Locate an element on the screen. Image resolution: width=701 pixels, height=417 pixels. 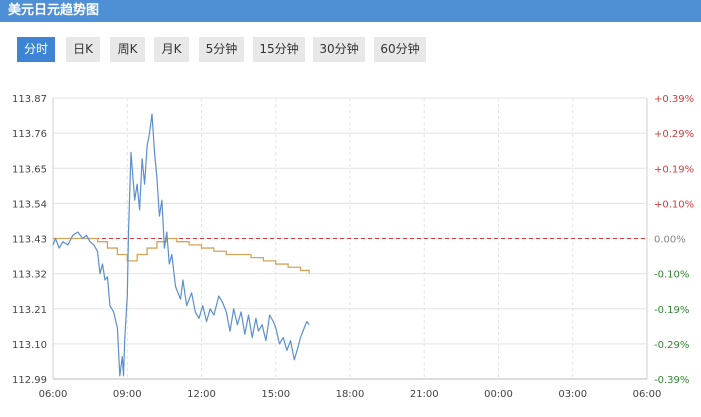
y-right-tick-label: -0.29% is located at coordinates (671, 345).